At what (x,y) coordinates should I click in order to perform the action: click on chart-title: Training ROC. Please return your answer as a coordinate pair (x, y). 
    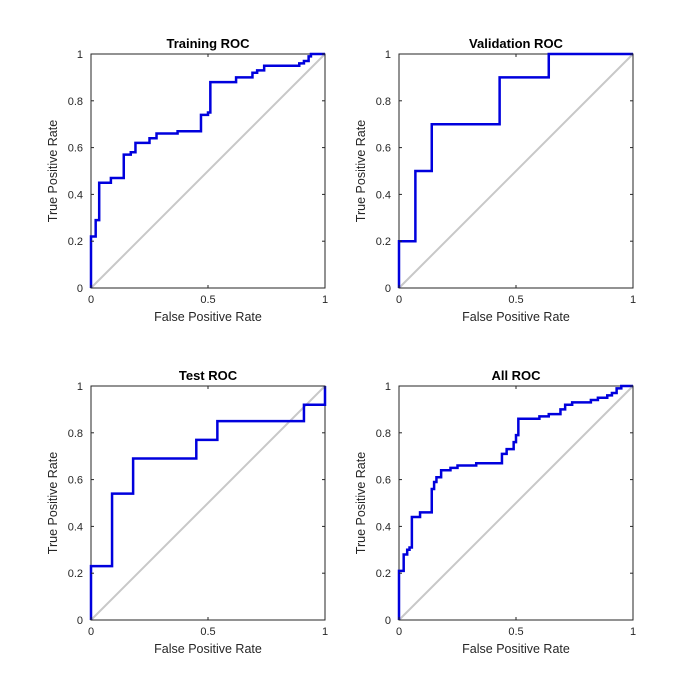
    Looking at the image, I should click on (208, 43).